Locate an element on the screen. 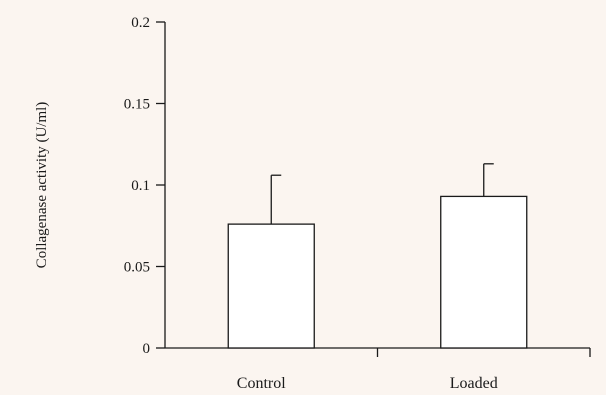  bar-loaded is located at coordinates (484, 272).